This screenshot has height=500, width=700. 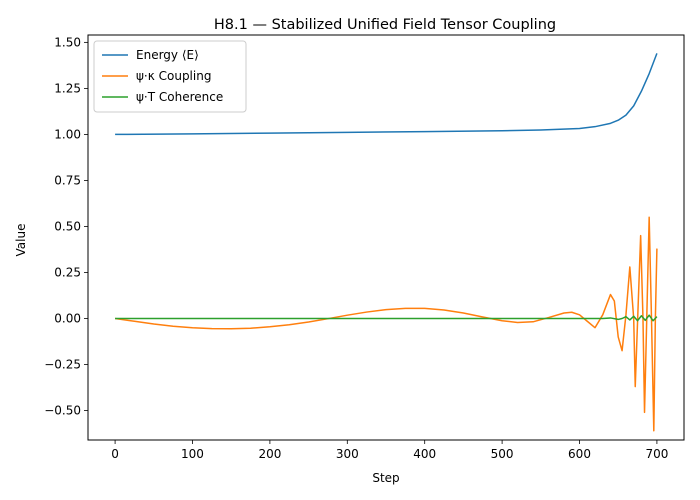 What do you see at coordinates (67, 180) in the screenshot?
I see `y-tick-label: 0.75` at bounding box center [67, 180].